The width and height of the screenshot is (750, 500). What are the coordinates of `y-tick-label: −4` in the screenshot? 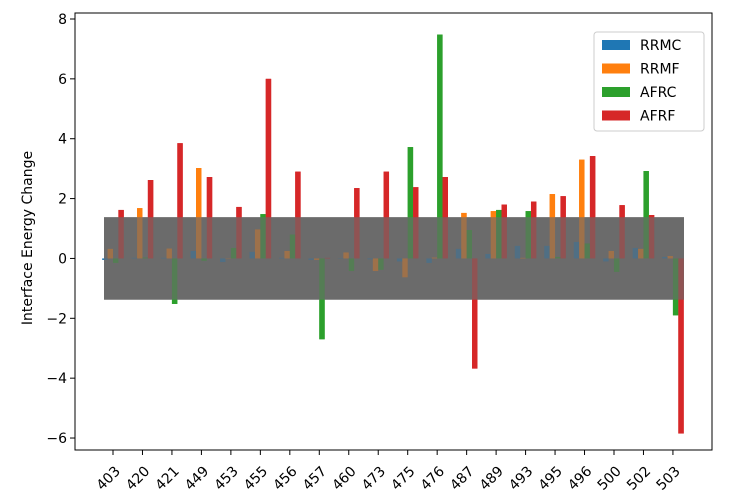 It's located at (56, 379).